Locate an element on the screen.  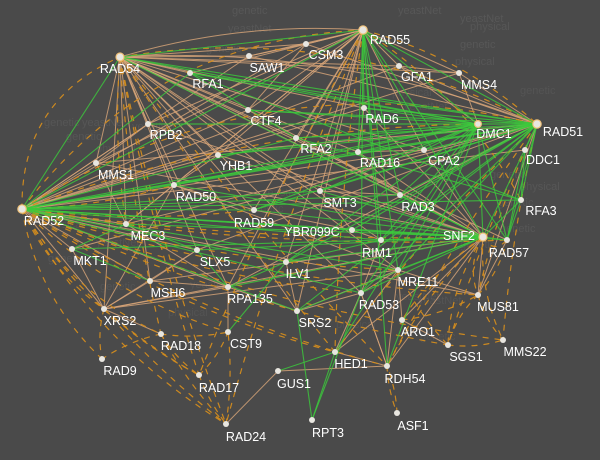
gene-node-rpa135: RPA135 is located at coordinates (249, 295).